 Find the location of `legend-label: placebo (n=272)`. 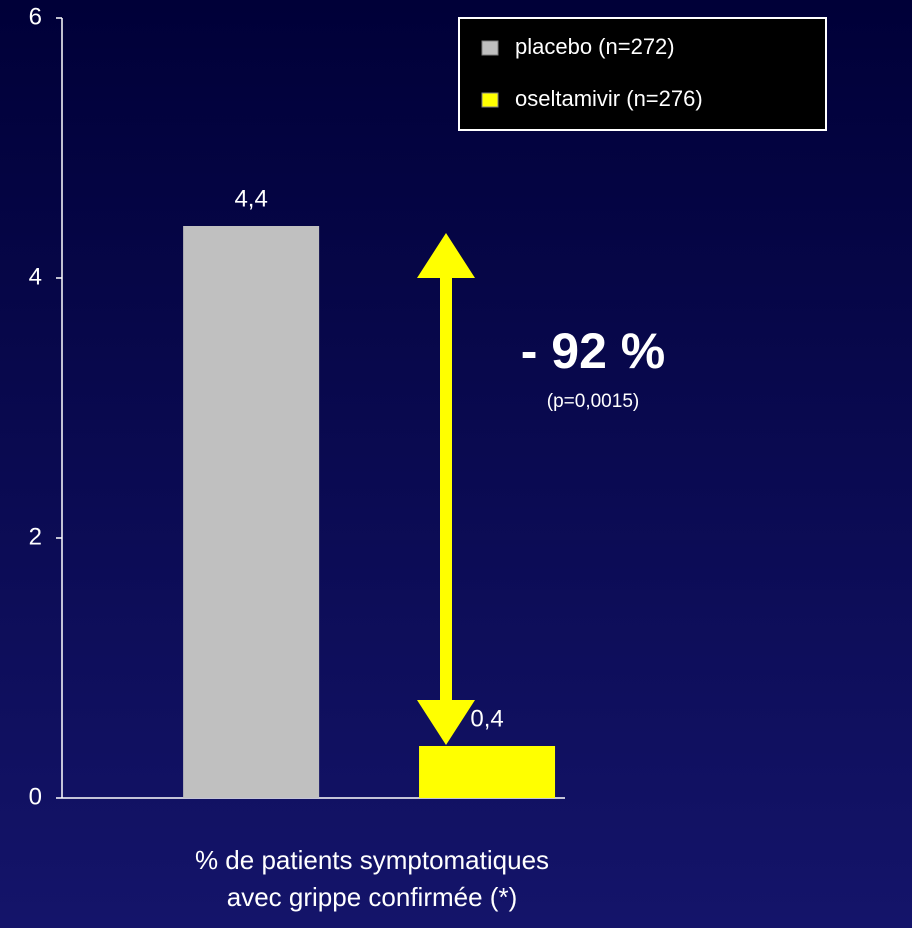

legend-label: placebo (n=272) is located at coordinates (595, 46).